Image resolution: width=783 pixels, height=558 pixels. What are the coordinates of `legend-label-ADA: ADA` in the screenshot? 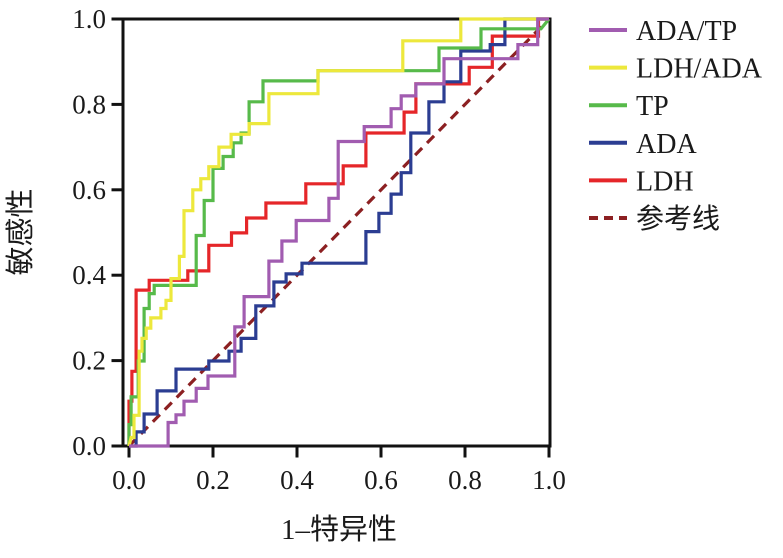 It's located at (666, 144).